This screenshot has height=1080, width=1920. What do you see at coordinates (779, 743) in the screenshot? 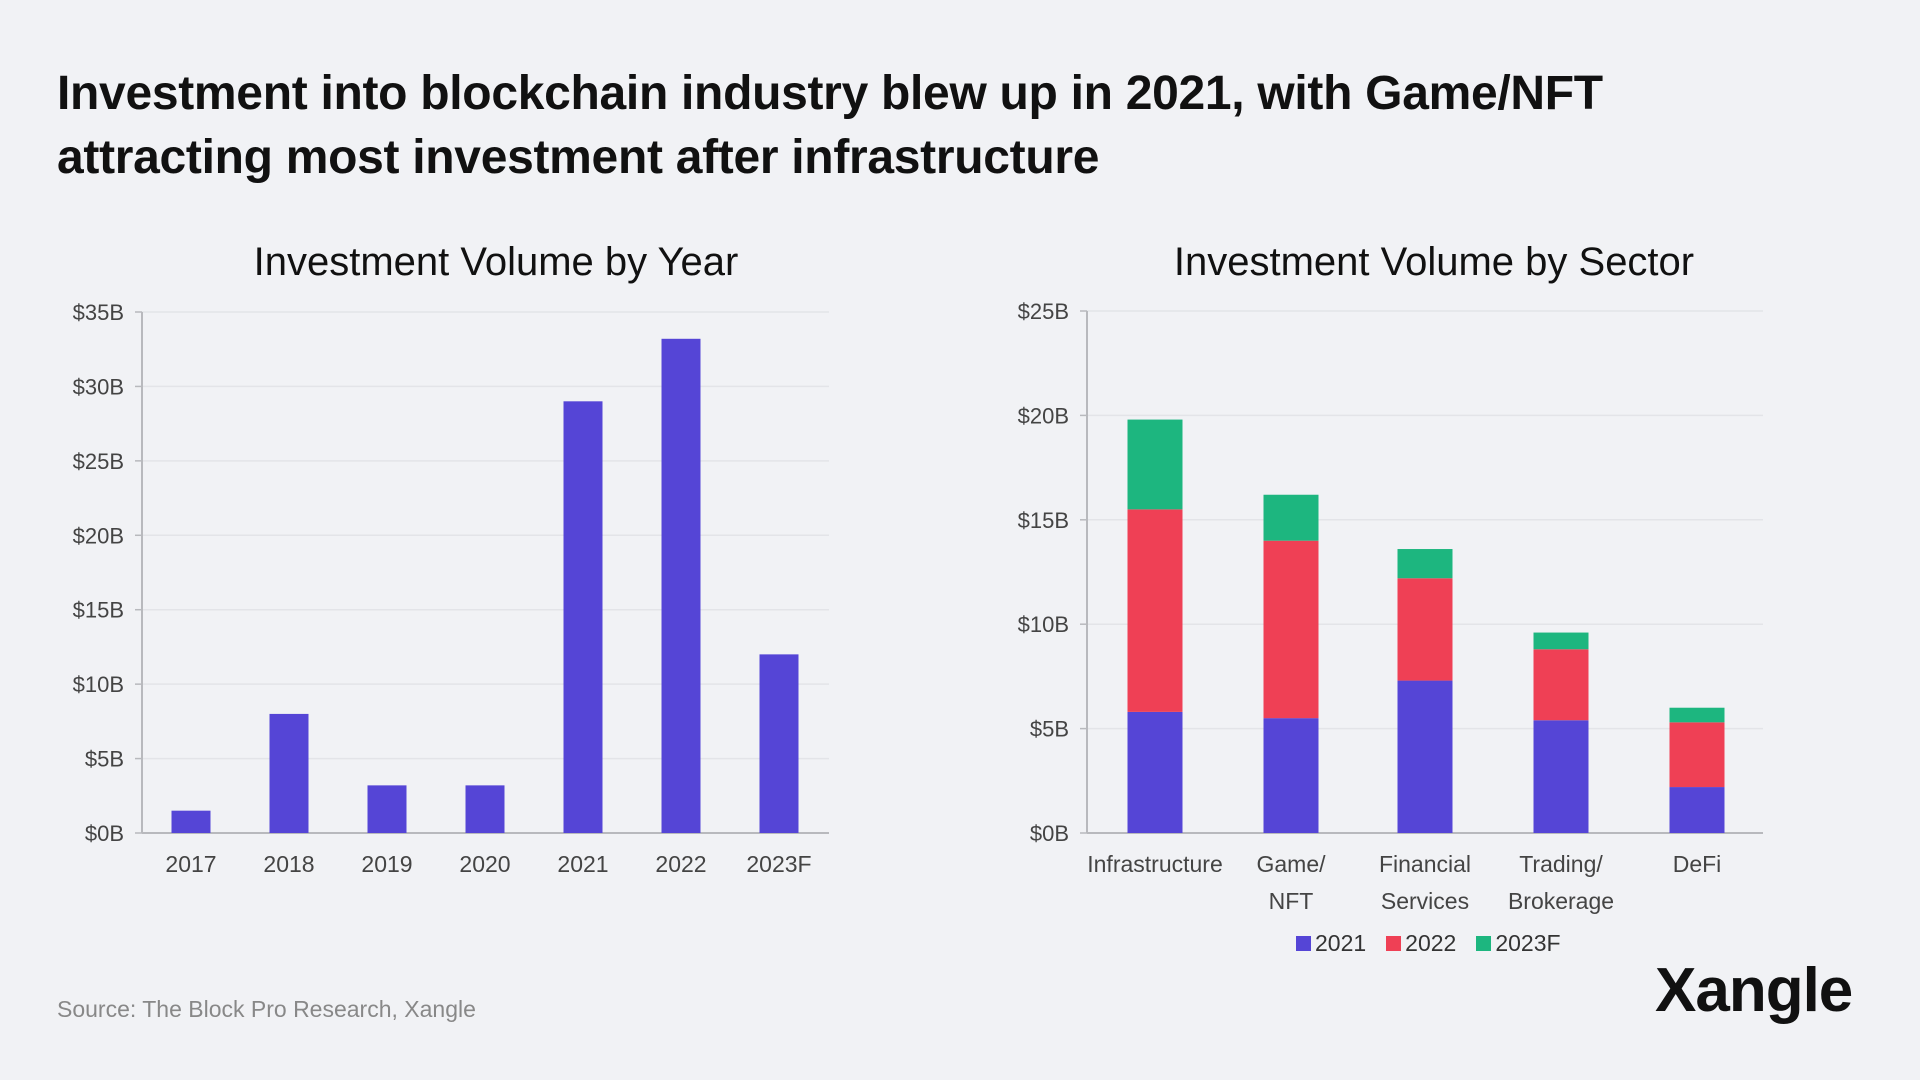
I see `year-bar-2023F` at bounding box center [779, 743].